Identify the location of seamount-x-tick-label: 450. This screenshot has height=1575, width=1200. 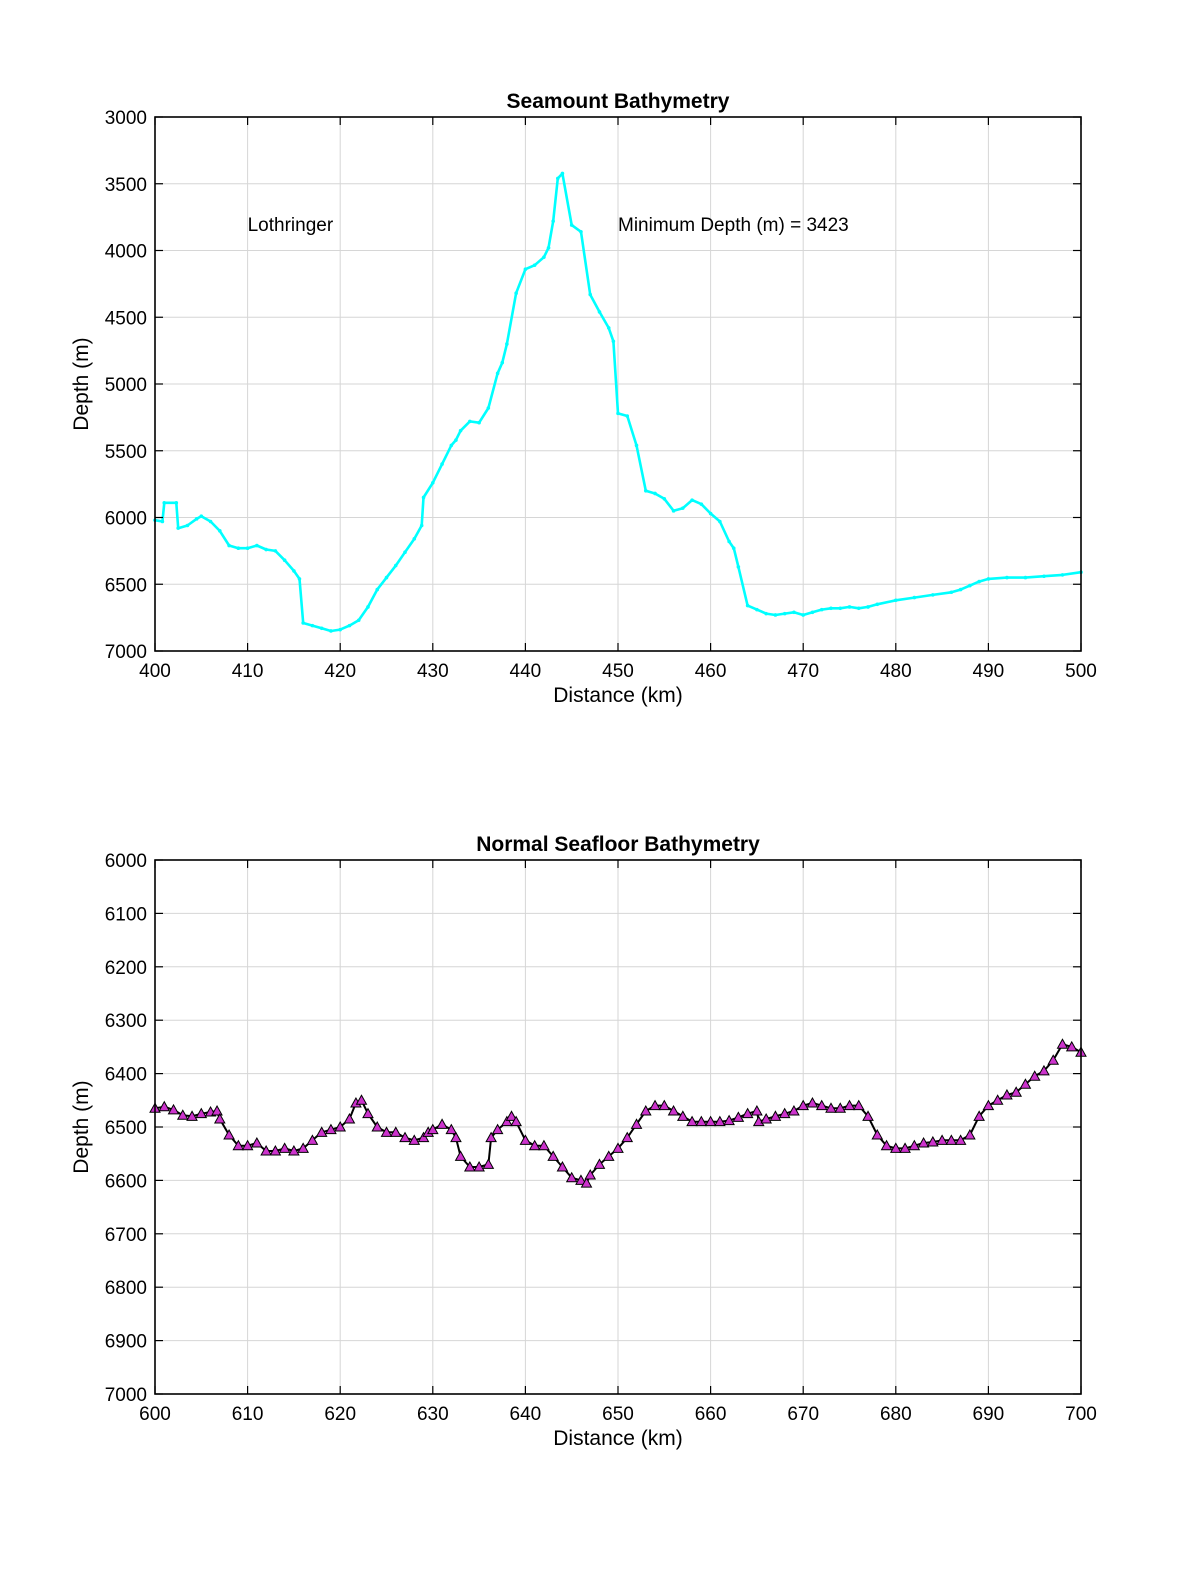
(618, 671).